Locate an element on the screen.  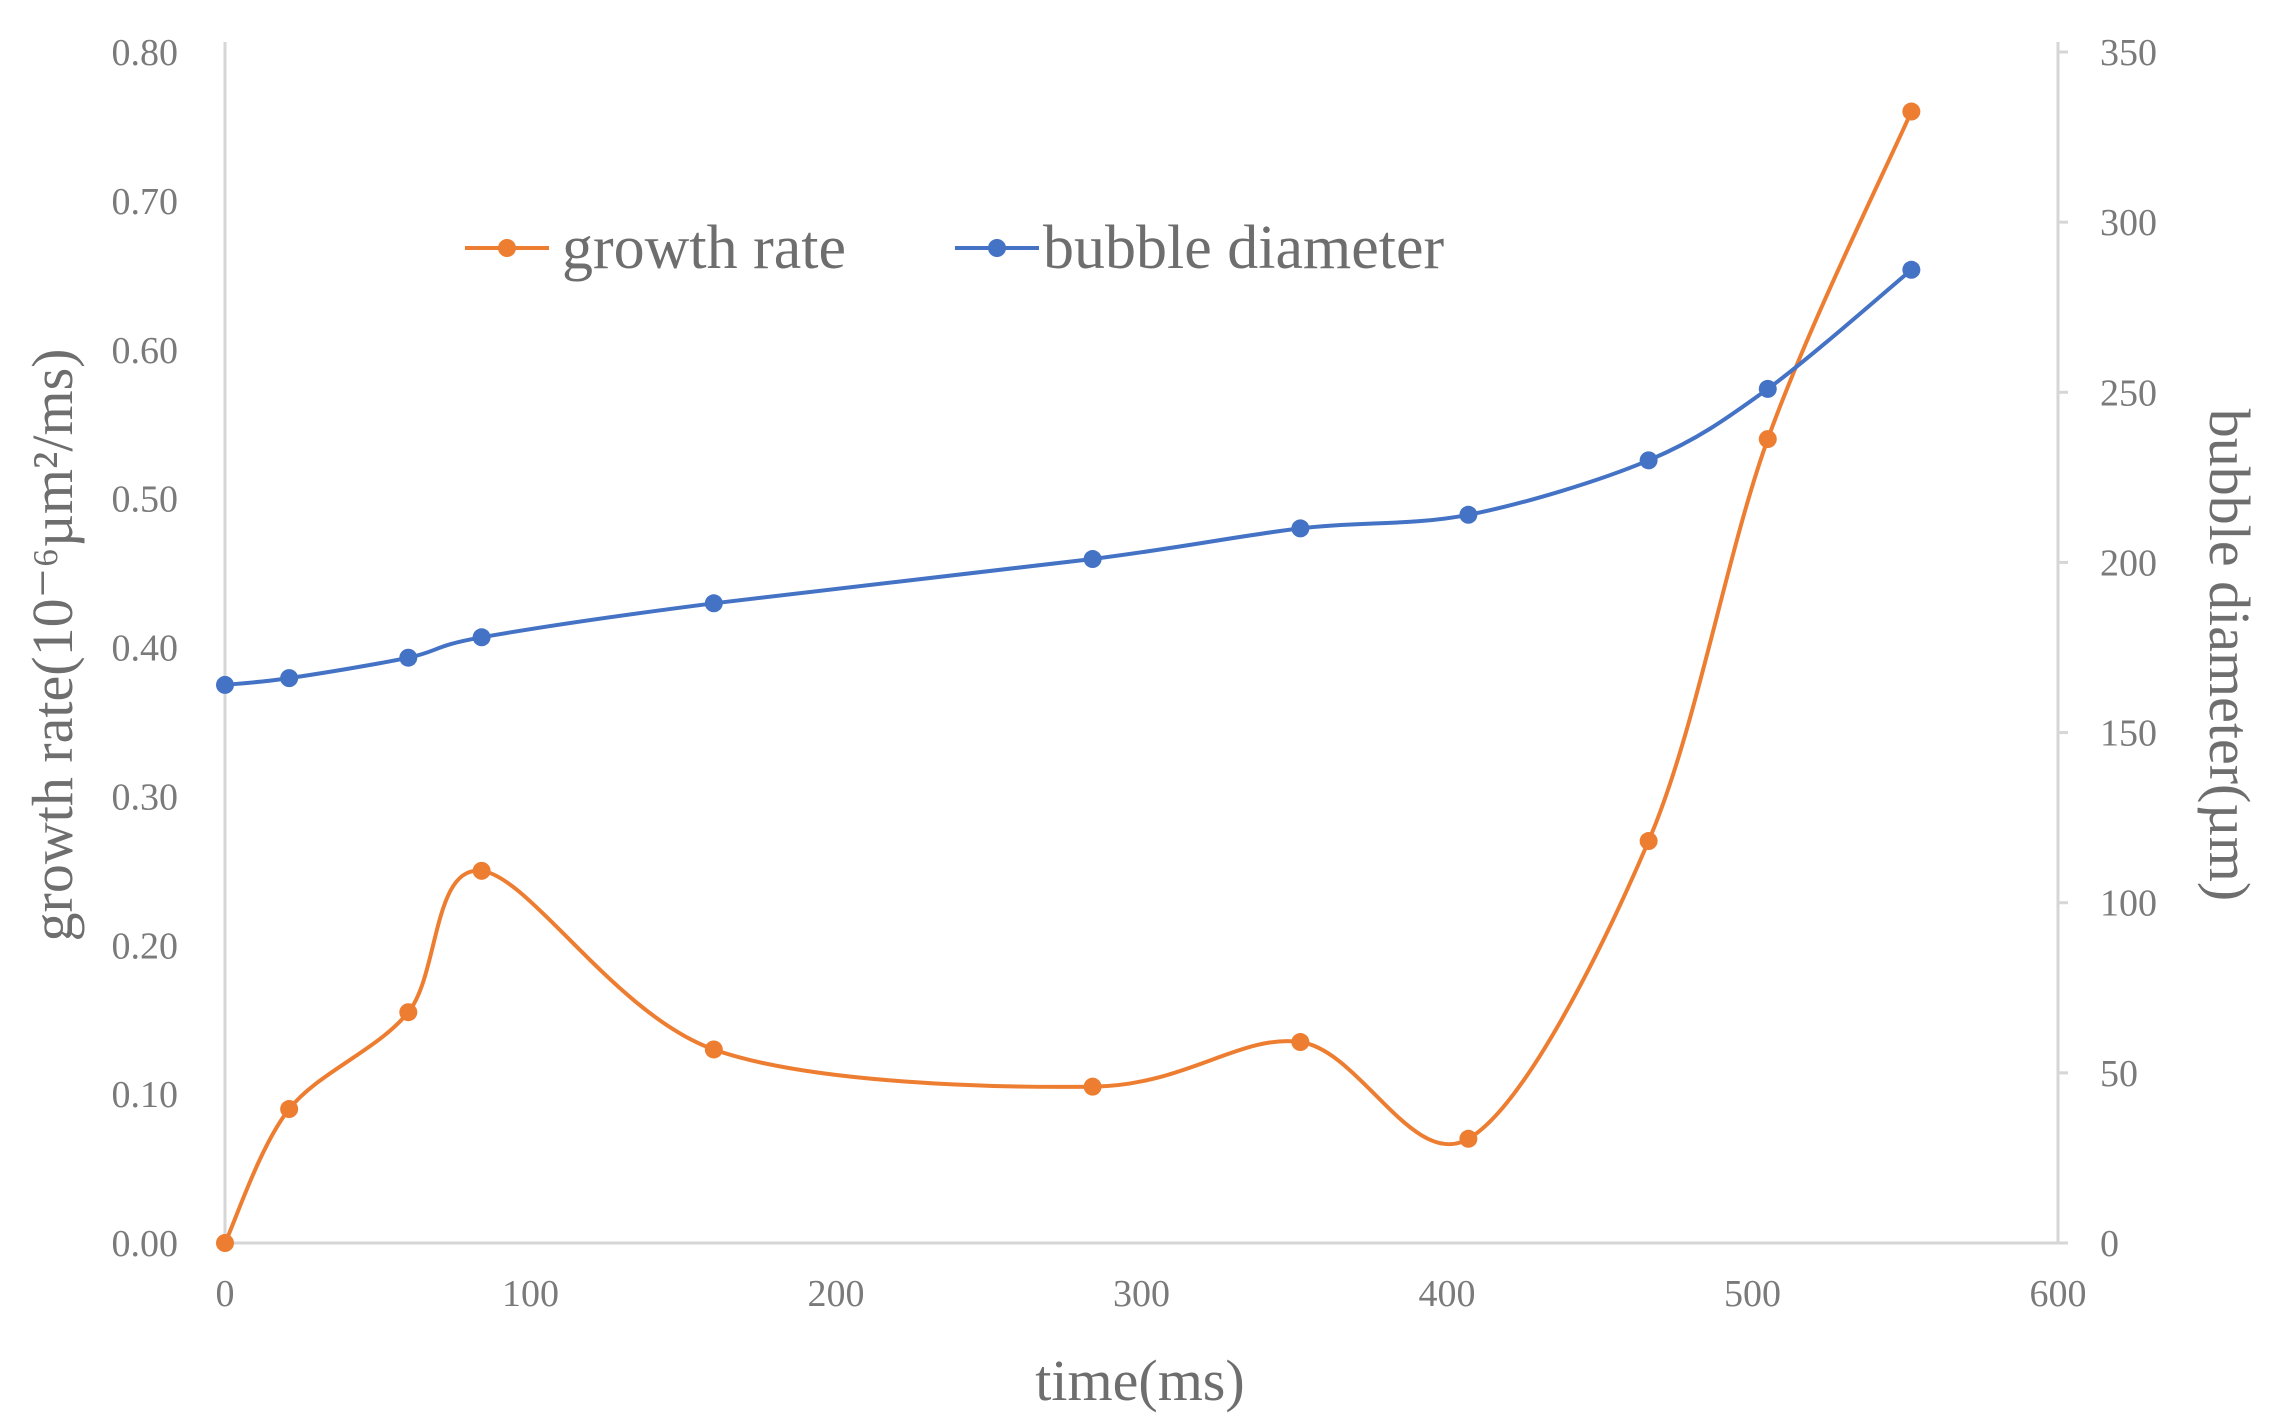
x-axis-title: time(ms) is located at coordinates (1139, 1380).